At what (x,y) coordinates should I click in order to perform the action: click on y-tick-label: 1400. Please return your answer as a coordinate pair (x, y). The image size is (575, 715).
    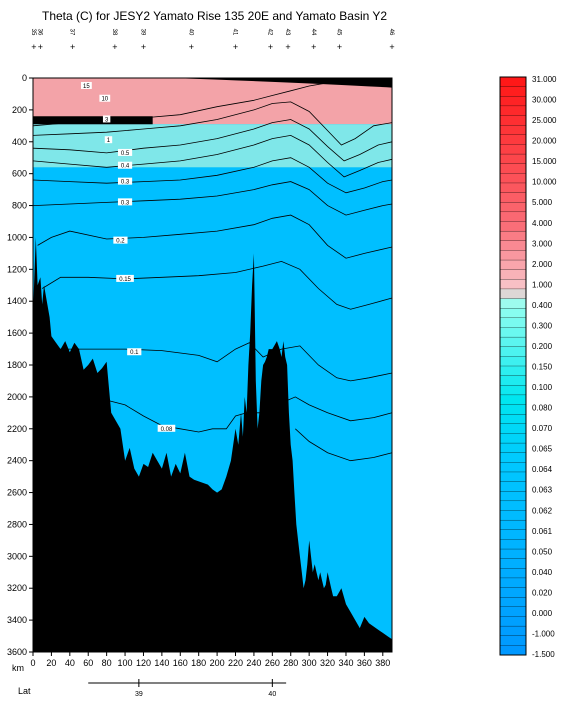
    Looking at the image, I should click on (17, 301).